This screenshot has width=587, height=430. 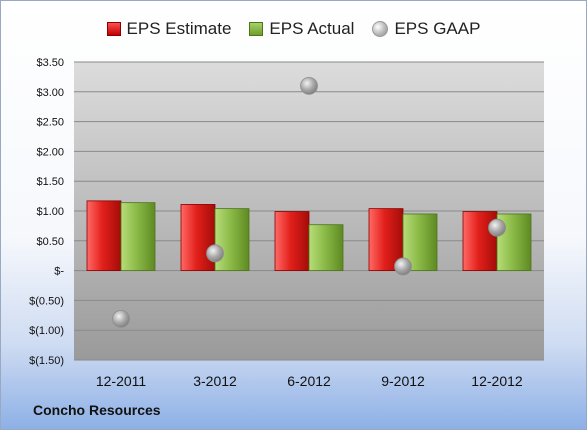 I want to click on legend: EPS Estimate EPS Actual EPS GAAP, so click(x=293, y=29).